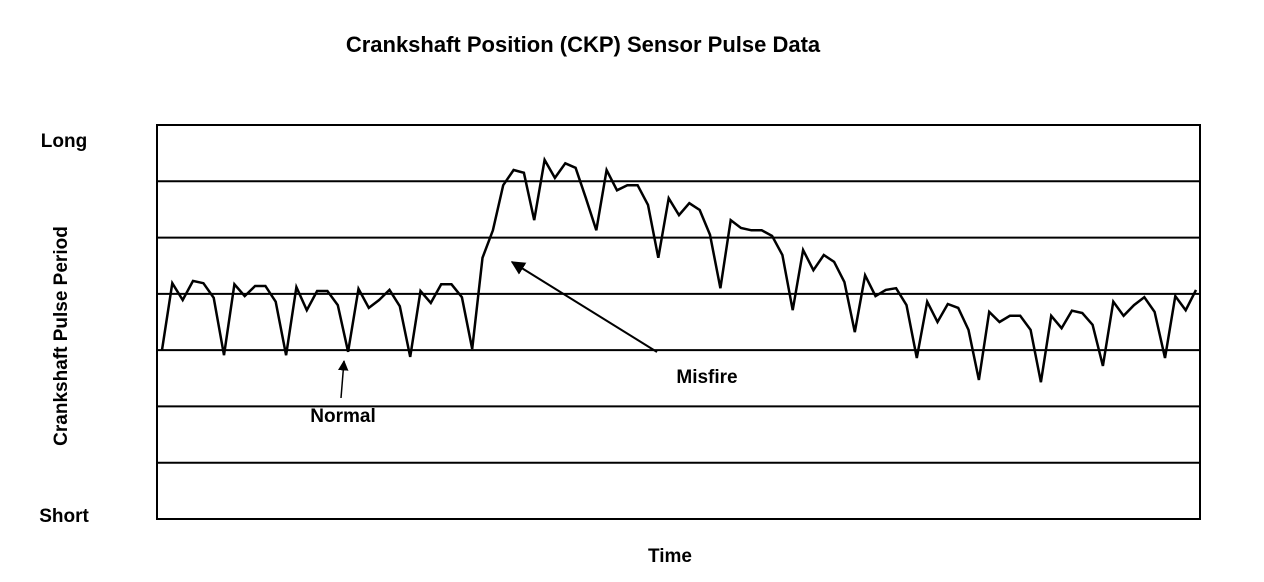 The height and width of the screenshot is (582, 1264). What do you see at coordinates (61, 336) in the screenshot?
I see `y-axis-label: Crankshaft Pulse Period` at bounding box center [61, 336].